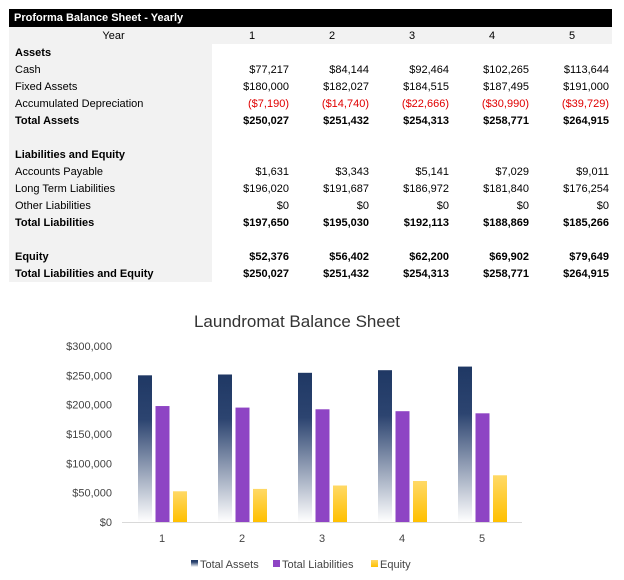  Describe the element at coordinates (310, 18) in the screenshot. I see `sheet-title: Proforma Balance Sheet - Yearly` at that location.